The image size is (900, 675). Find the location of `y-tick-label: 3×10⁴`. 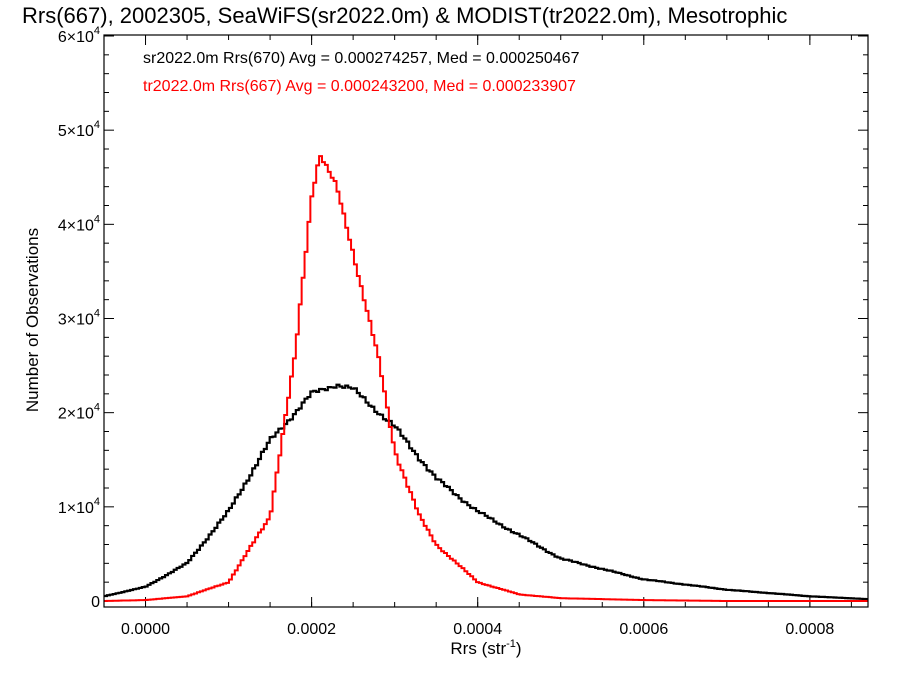

y-tick-label: 3×10⁴ is located at coordinates (79, 318).